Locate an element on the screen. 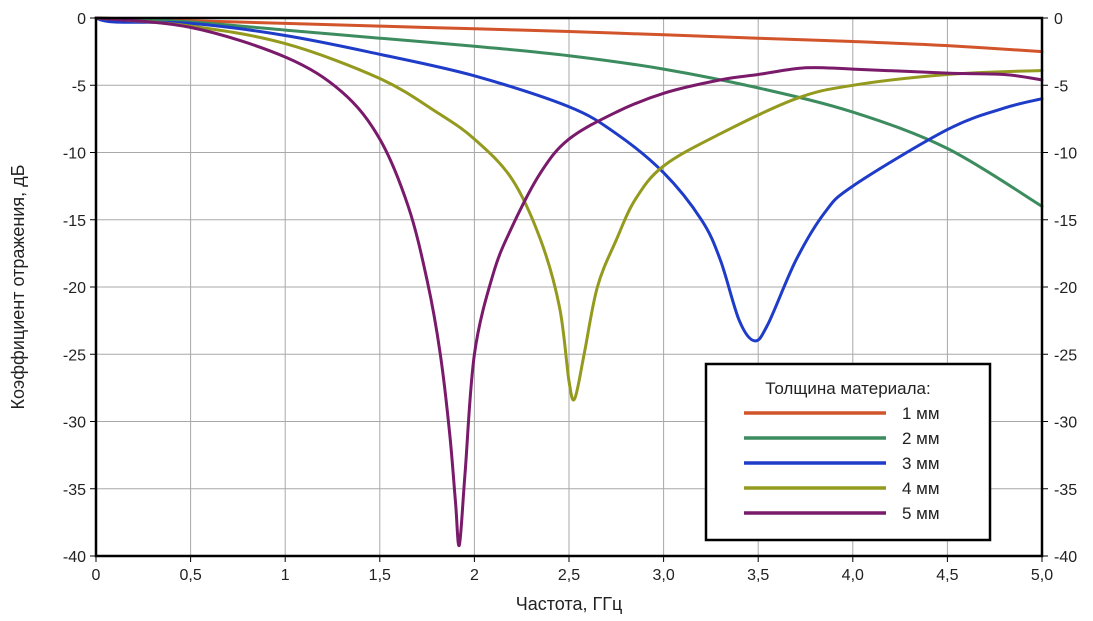  y-tick-label-right: -25 is located at coordinates (1065, 355).